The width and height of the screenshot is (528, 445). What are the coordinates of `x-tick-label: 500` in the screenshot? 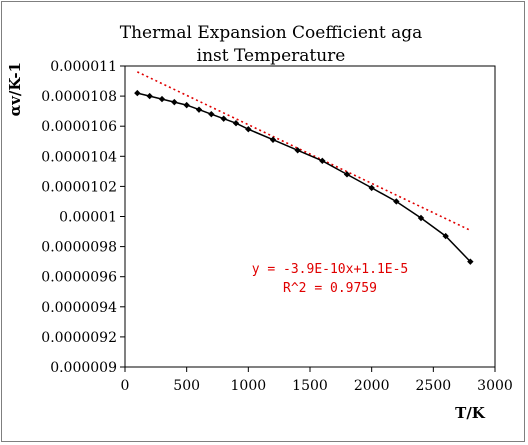 It's located at (186, 386).